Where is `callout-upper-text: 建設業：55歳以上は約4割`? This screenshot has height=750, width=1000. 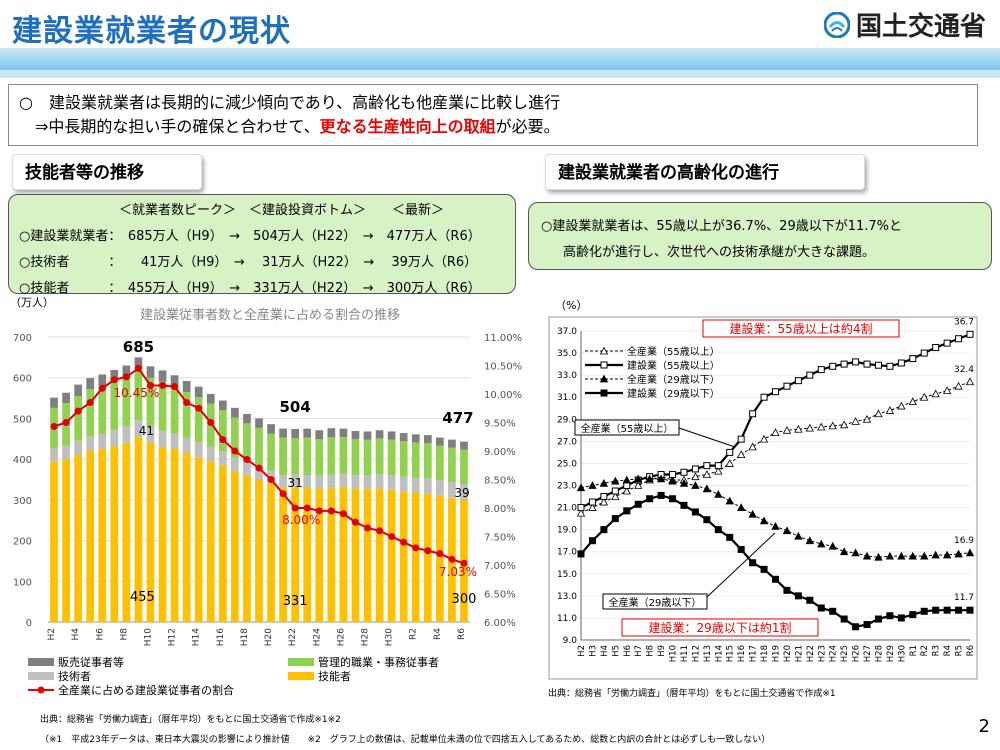 callout-upper-text: 建設業：55歳以上は約4割 is located at coordinates (801, 328).